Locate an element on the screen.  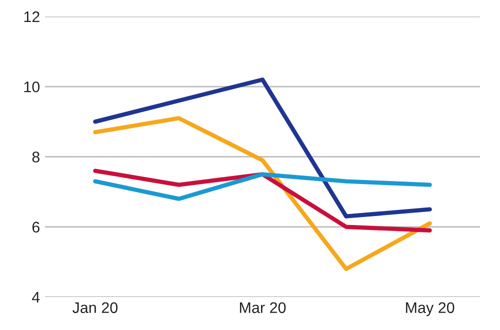
x-tick-label: May 20 is located at coordinates (430, 309).